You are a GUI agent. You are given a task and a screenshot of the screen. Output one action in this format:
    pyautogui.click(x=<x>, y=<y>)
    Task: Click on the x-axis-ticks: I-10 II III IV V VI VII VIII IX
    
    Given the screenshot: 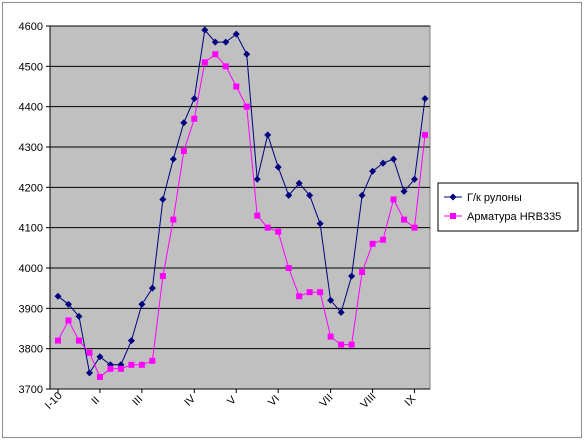 What is the action you would take?
    pyautogui.click(x=231, y=400)
    